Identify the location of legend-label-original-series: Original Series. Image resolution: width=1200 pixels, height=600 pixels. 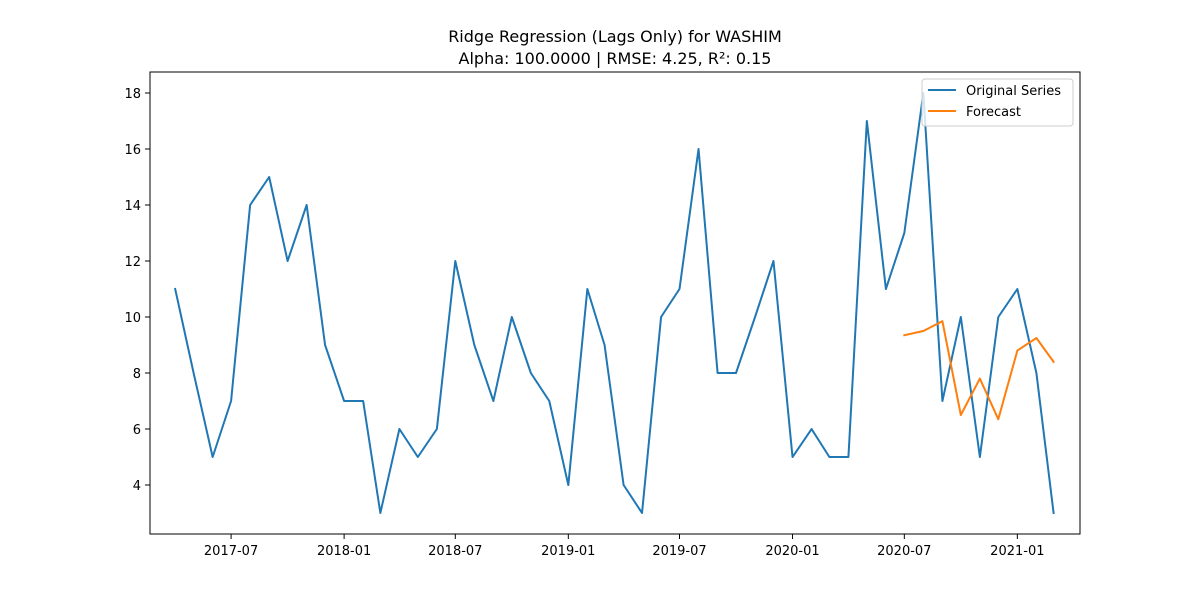
(1013, 91).